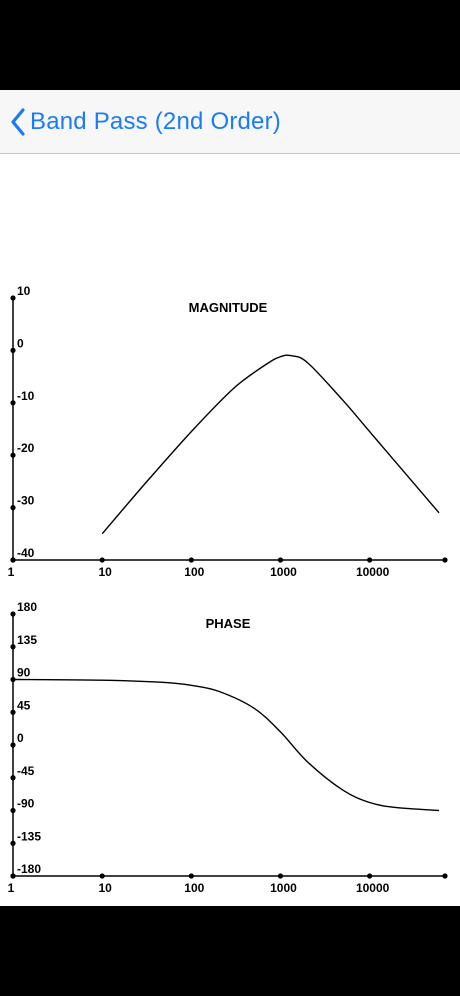 The image size is (460, 996). I want to click on phase-y-tick-label: 0, so click(20, 738).